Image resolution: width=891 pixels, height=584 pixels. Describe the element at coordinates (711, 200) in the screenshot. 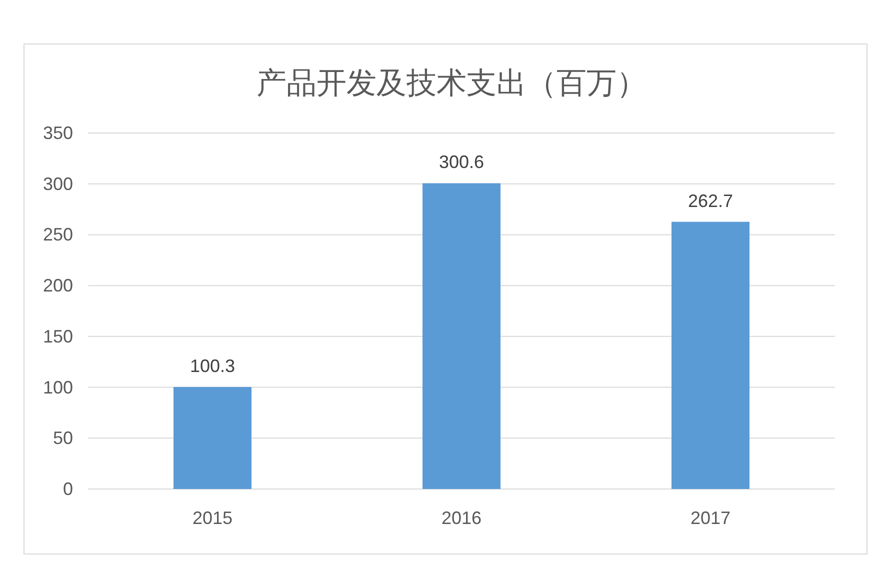

I see `data-label: 262.7` at that location.